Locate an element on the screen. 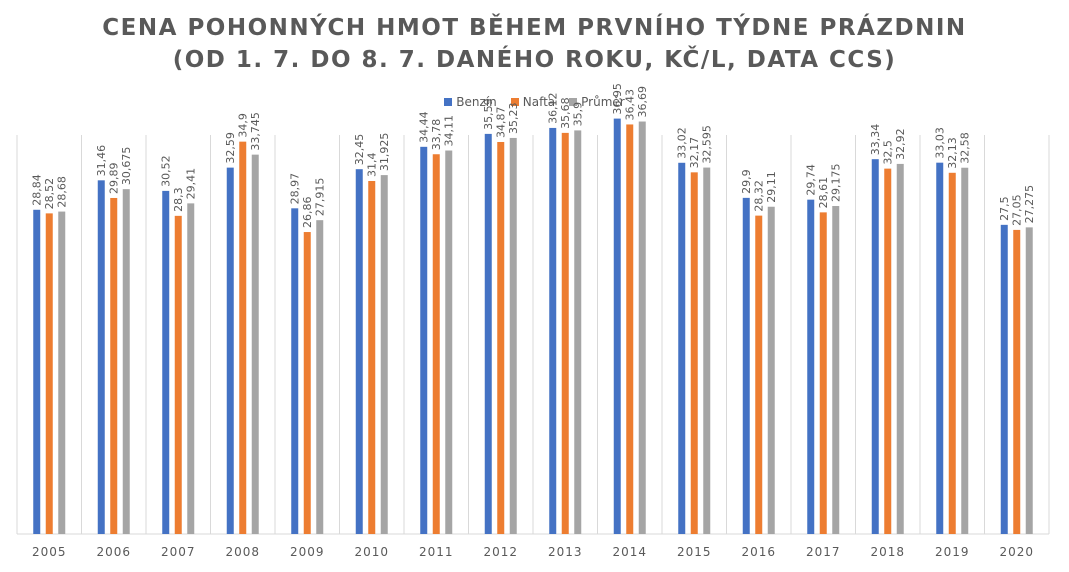 The image size is (1069, 572). bar-benzín-2010 is located at coordinates (359, 352).